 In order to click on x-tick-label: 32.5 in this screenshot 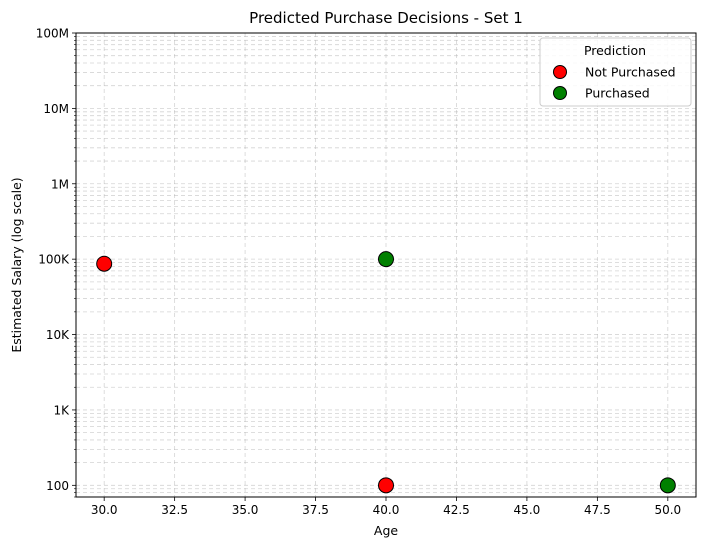, I will do `click(174, 510)`.